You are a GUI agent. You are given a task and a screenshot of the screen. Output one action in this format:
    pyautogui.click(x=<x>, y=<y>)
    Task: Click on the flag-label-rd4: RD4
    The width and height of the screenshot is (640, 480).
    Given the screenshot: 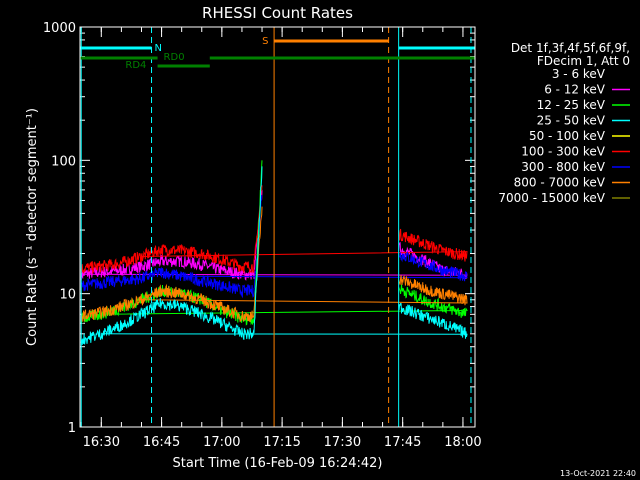 What is the action you would take?
    pyautogui.click(x=135, y=65)
    